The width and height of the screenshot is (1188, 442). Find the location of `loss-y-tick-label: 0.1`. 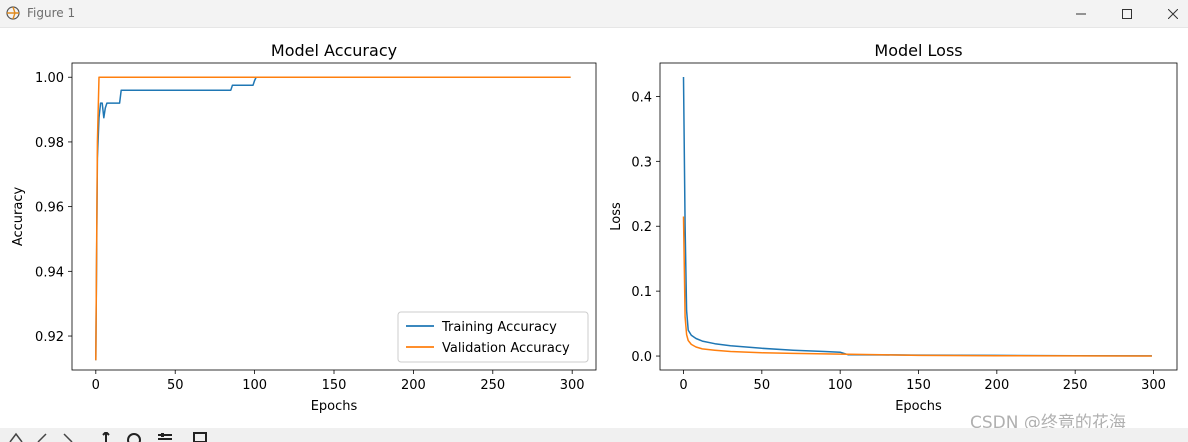

loss-y-tick-label: 0.1 is located at coordinates (641, 292).